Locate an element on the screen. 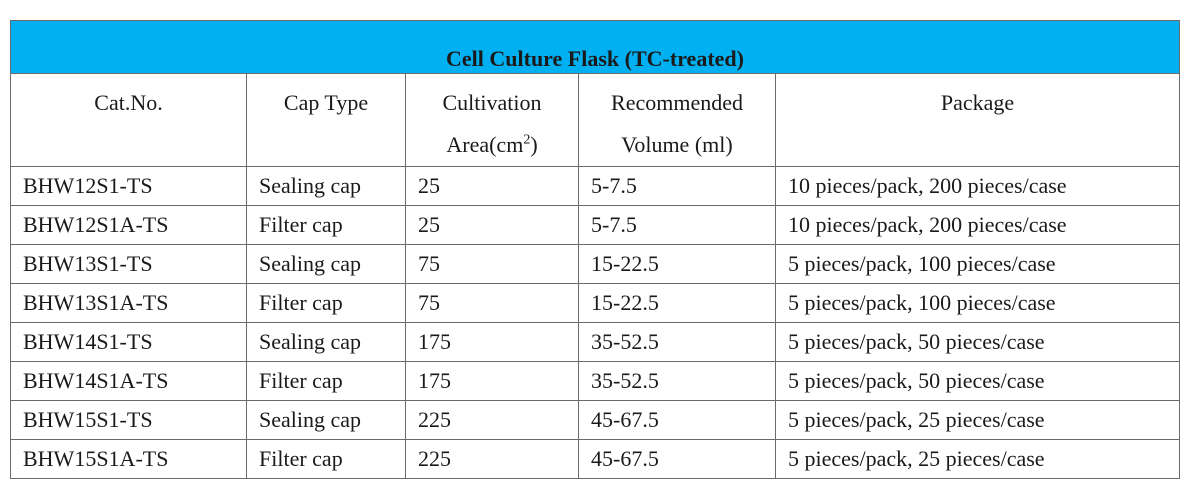 The image size is (1194, 486). cell-cat-no: BHW15S1A-TS is located at coordinates (128, 459).